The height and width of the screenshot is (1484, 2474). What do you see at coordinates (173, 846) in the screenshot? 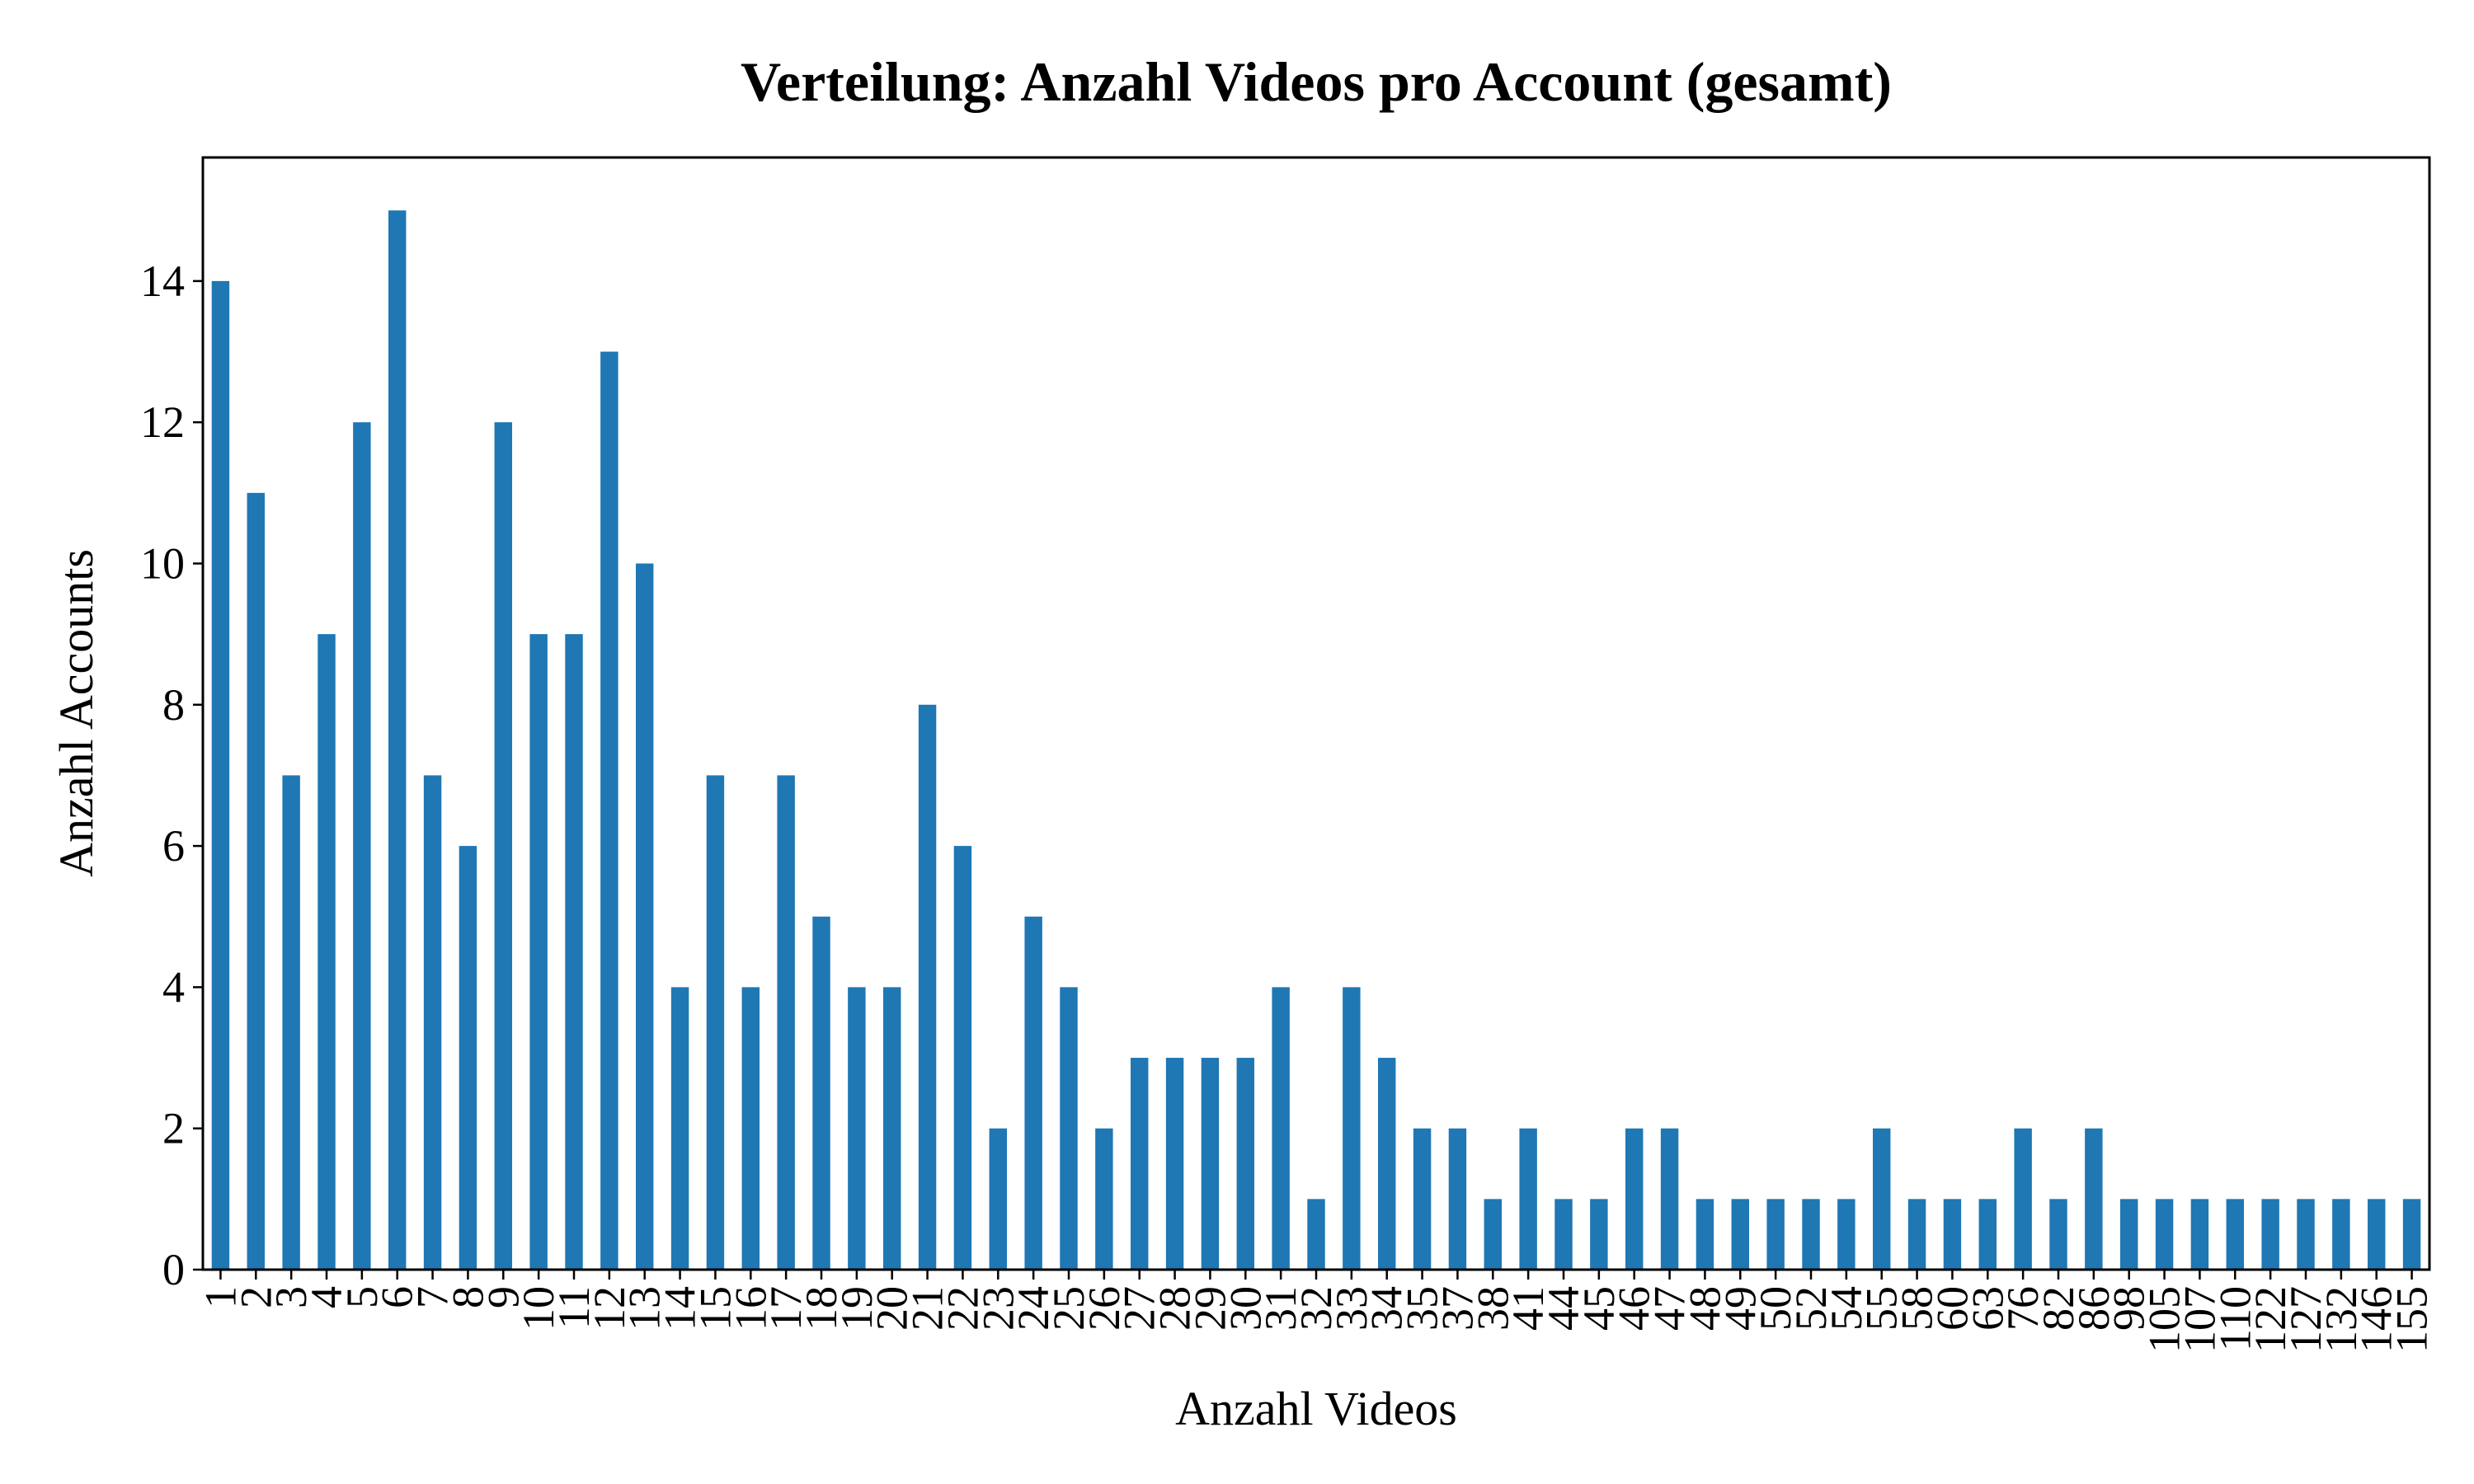
I see `y-tick-label: 6` at bounding box center [173, 846].